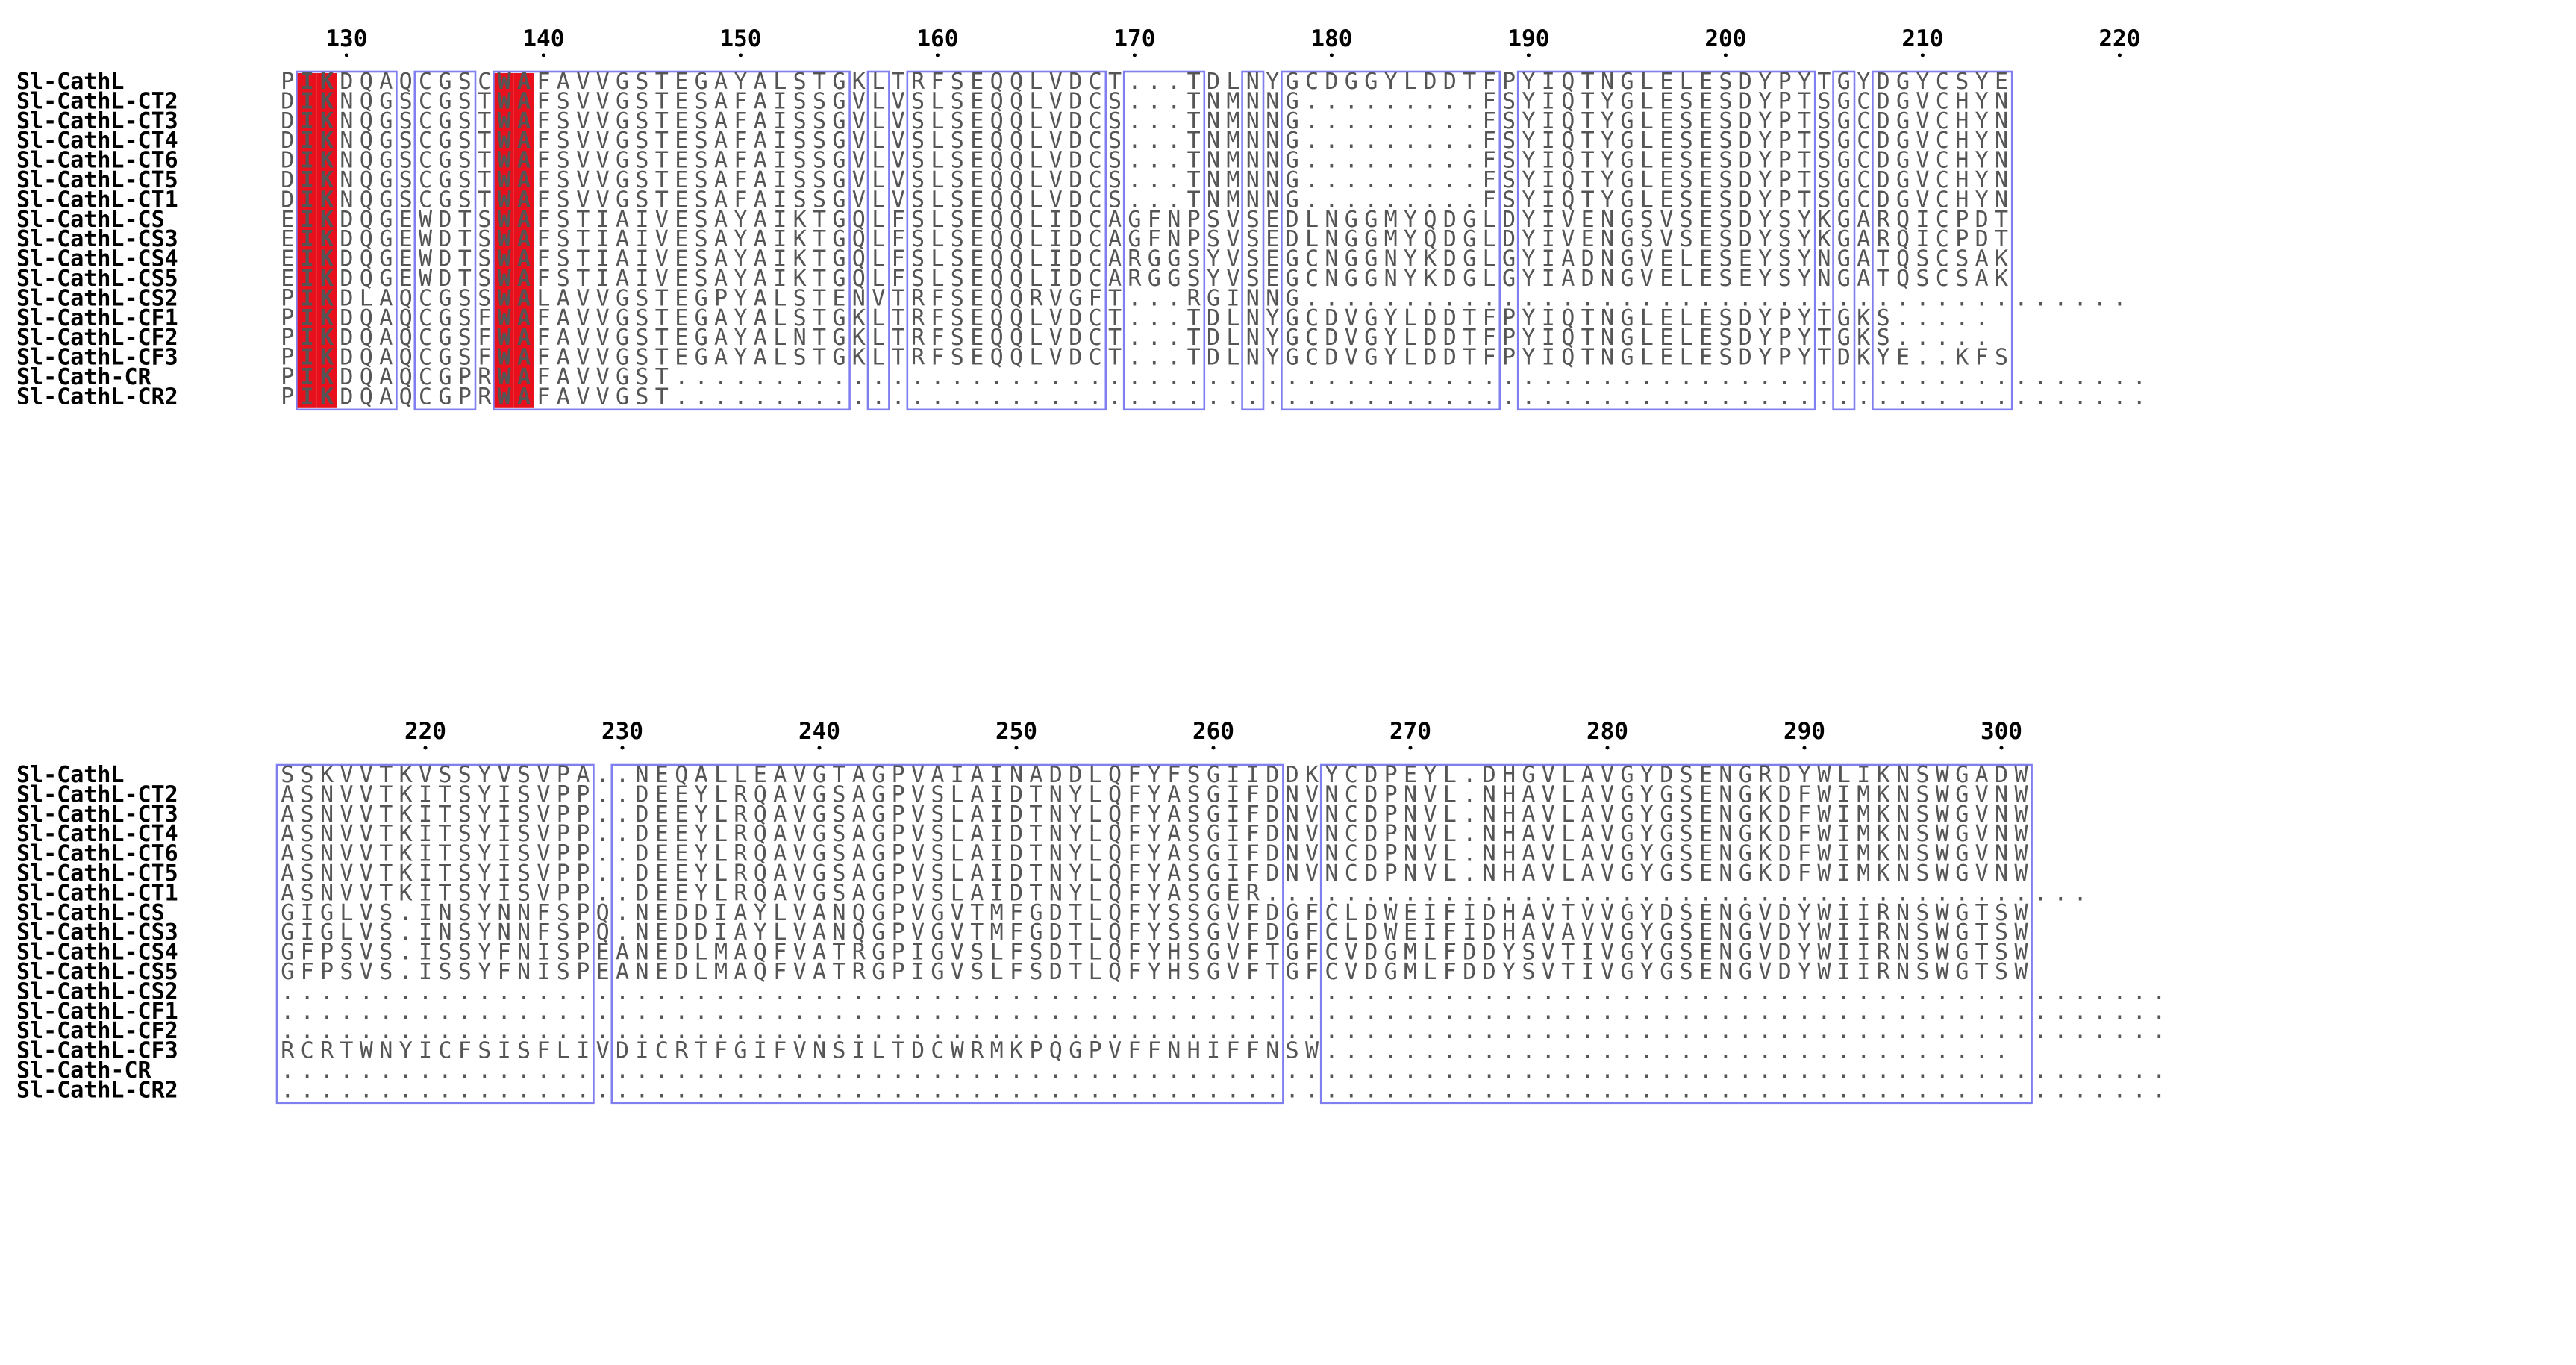 This screenshot has width=2576, height=1365. What do you see at coordinates (543, 38) in the screenshot?
I see `ruler-position-label: 140` at bounding box center [543, 38].